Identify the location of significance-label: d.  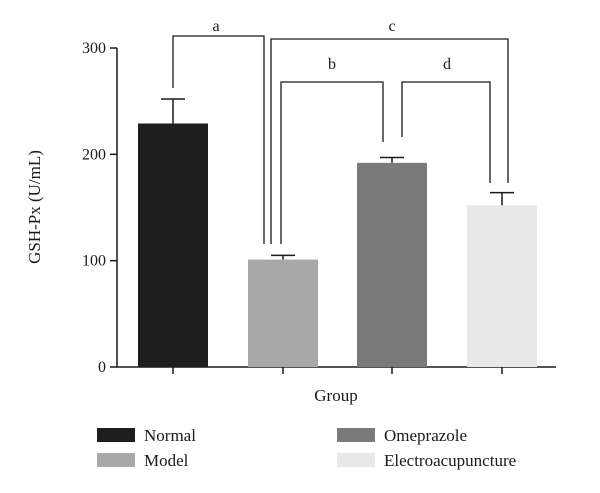
(447, 64).